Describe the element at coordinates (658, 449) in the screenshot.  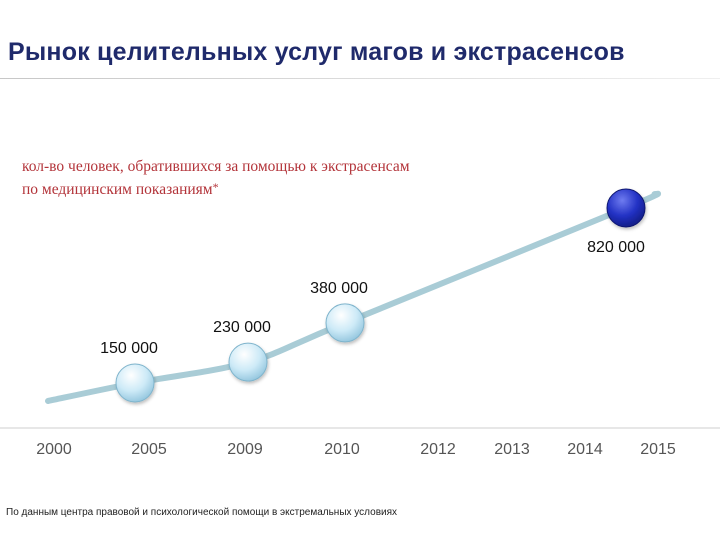
I see `x-tick-label: 2015` at that location.